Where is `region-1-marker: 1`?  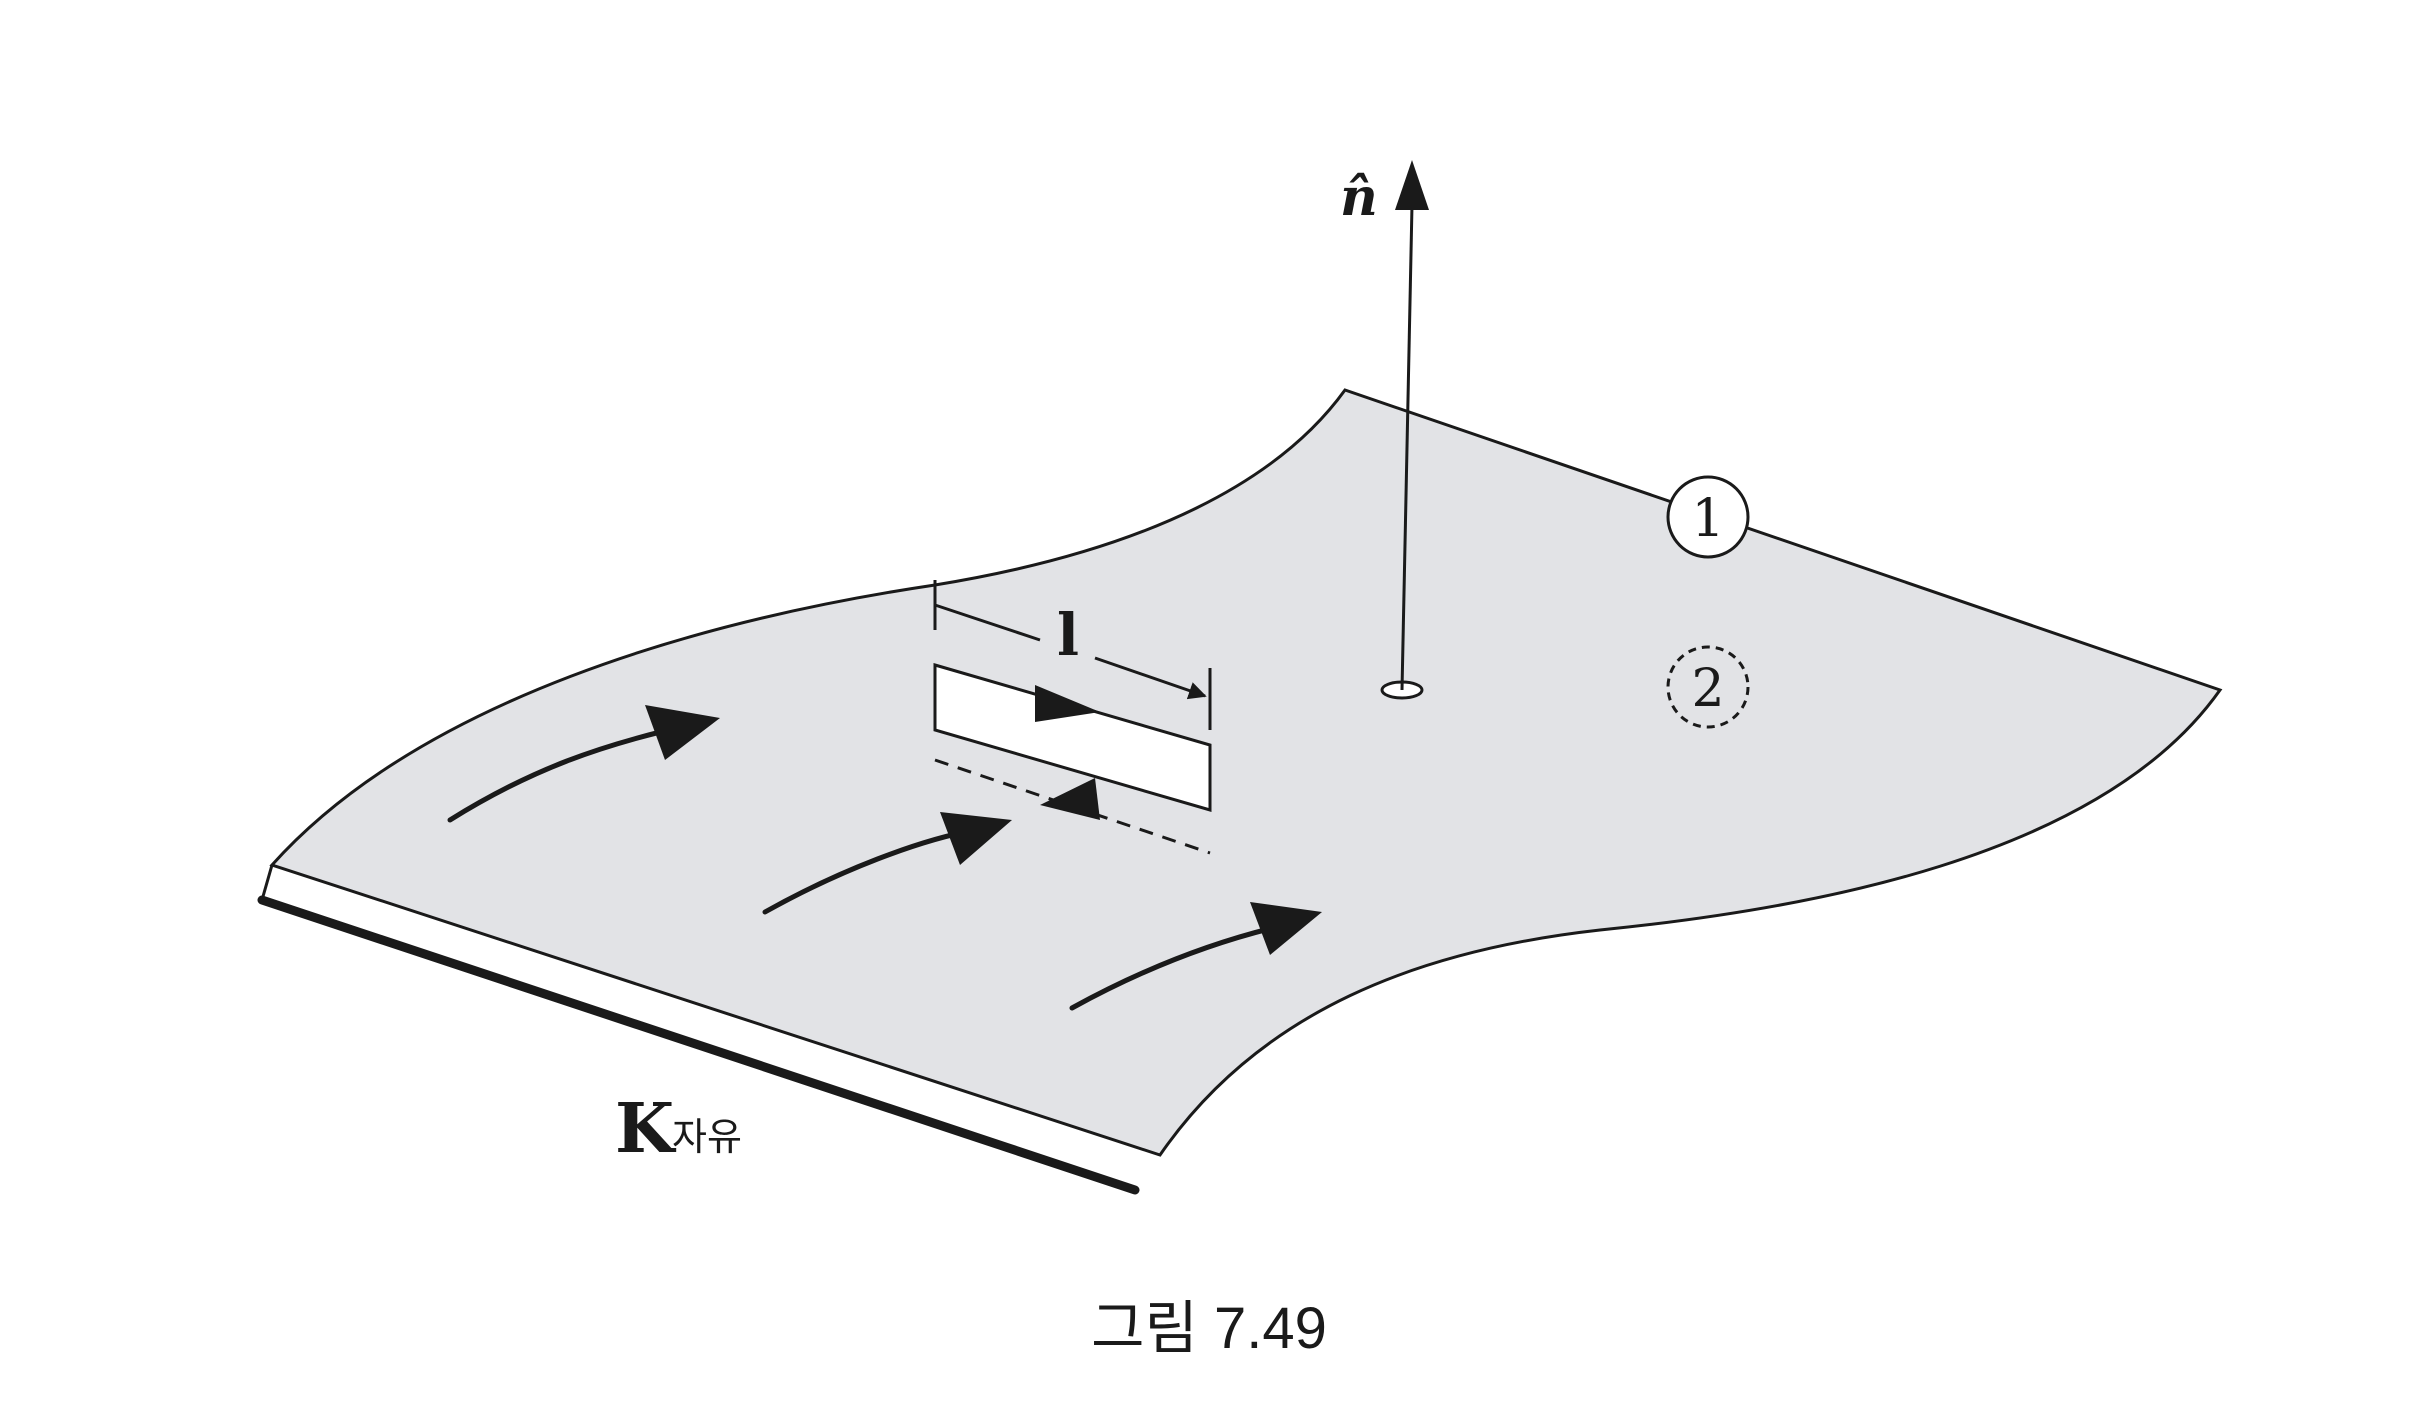 region-1-marker: 1 is located at coordinates (1708, 517).